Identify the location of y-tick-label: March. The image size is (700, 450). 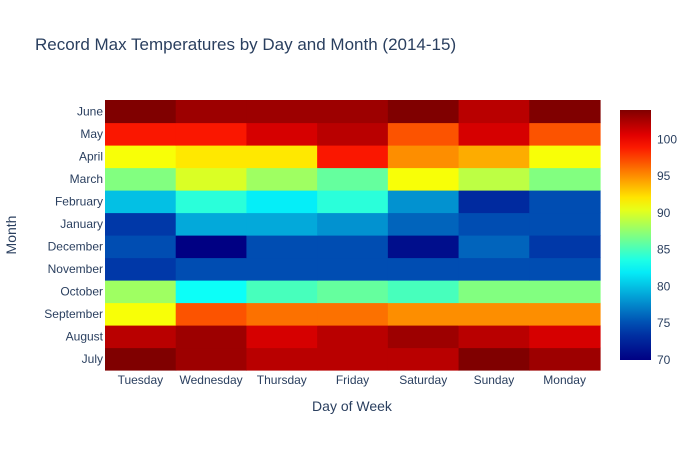
(86, 179).